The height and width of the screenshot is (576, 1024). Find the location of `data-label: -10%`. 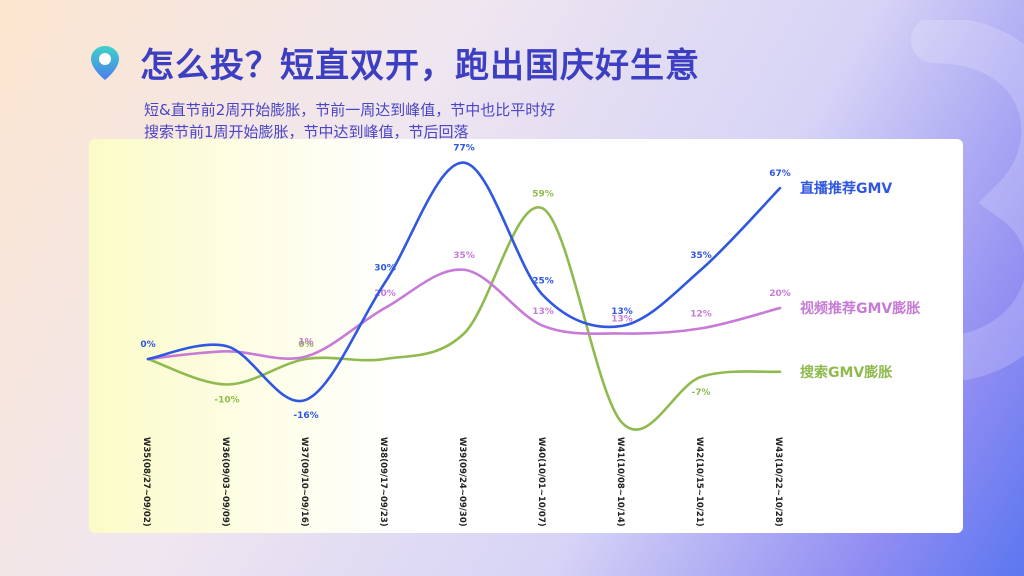

data-label: -10% is located at coordinates (226, 401).